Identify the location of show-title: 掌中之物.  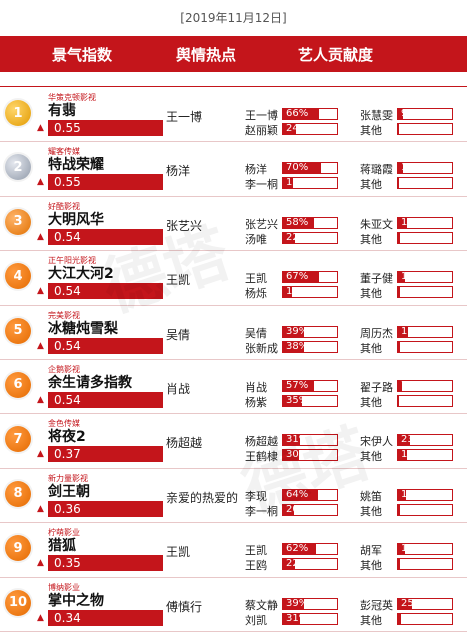
(76, 600).